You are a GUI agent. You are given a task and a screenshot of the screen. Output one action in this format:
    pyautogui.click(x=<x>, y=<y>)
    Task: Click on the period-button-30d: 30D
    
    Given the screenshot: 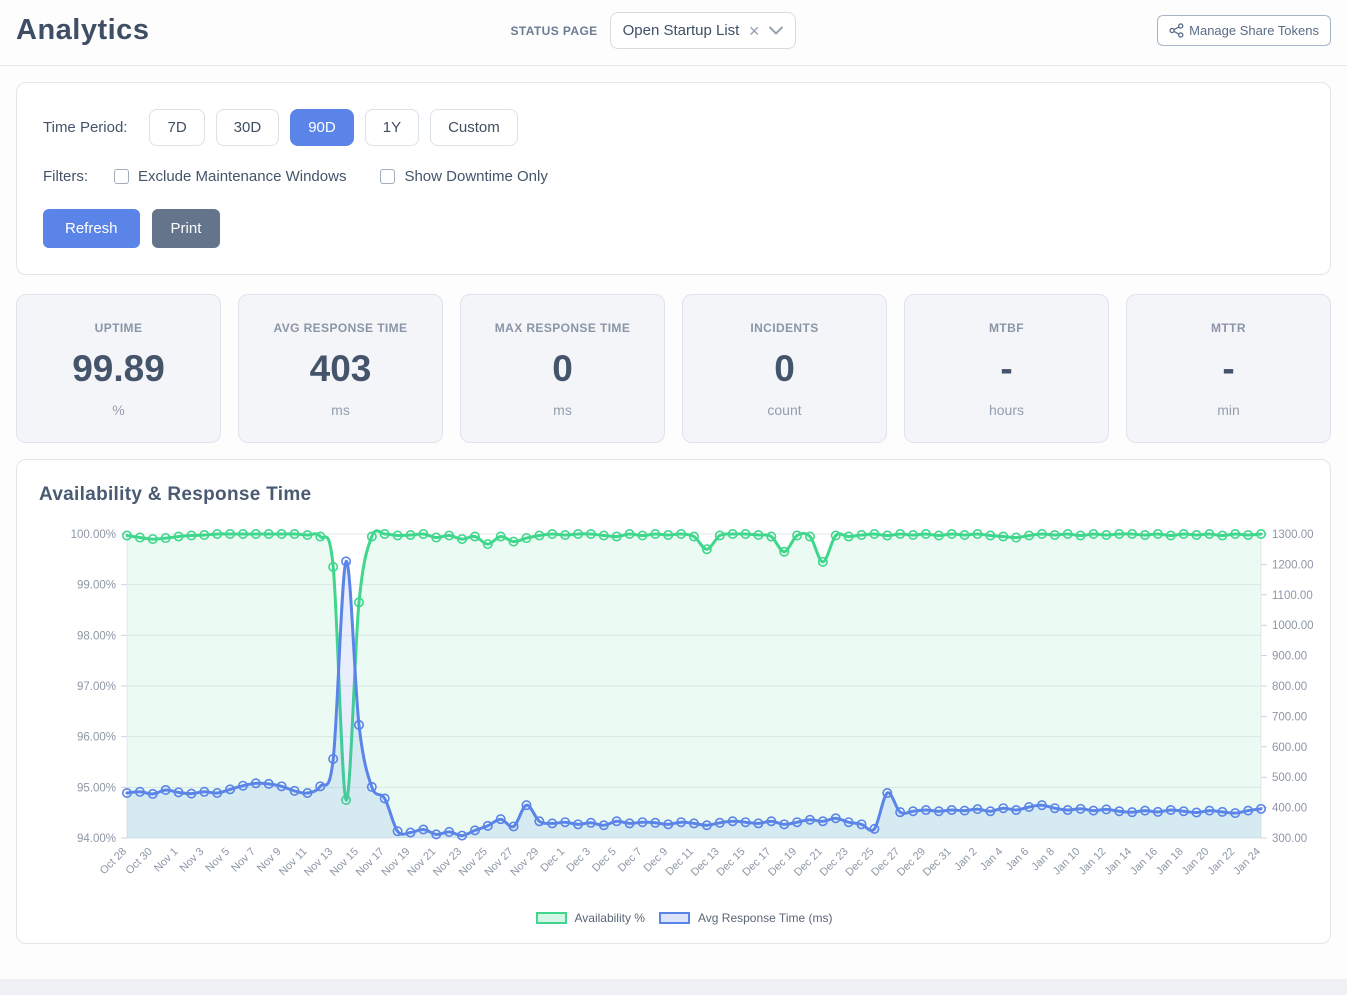 What is the action you would take?
    pyautogui.click(x=247, y=127)
    